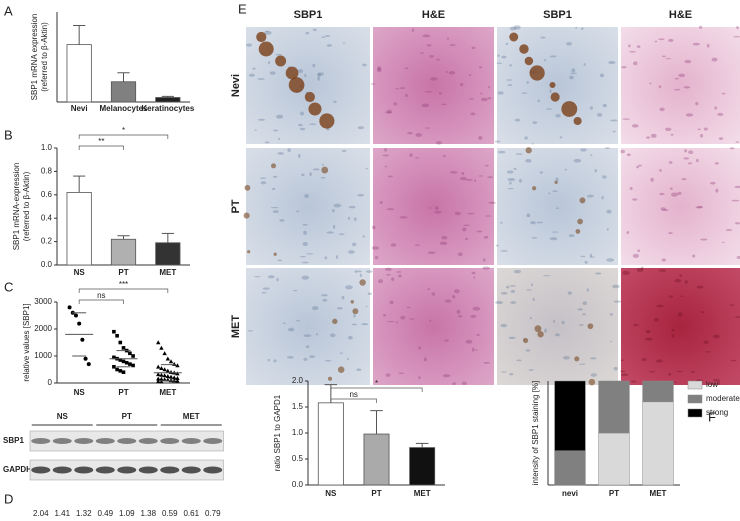  I want to click on y-axis-label: ratio SBP1 to GAPD1, so click(277, 432).